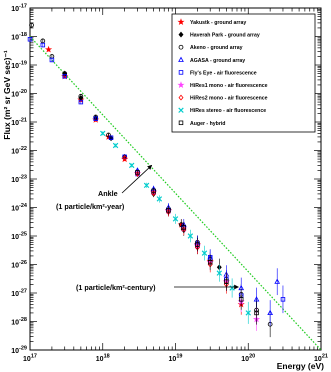  What do you see at coordinates (19, 237) in the screenshot?
I see `y-tick-label: 10-25` at bounding box center [19, 237].